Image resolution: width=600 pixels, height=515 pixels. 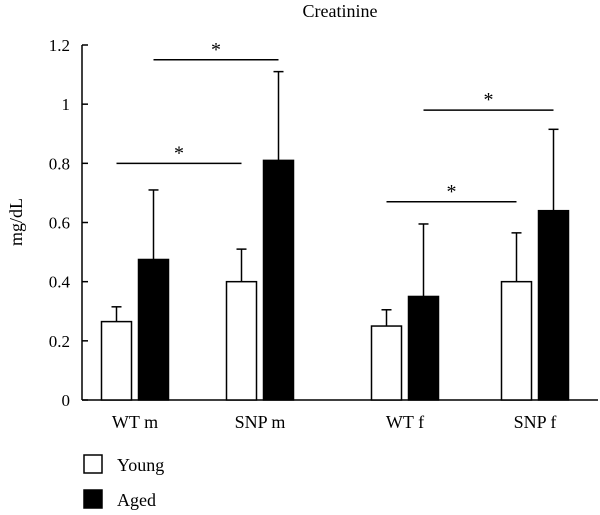 What do you see at coordinates (93, 464) in the screenshot?
I see `legend-swatch-young` at bounding box center [93, 464].